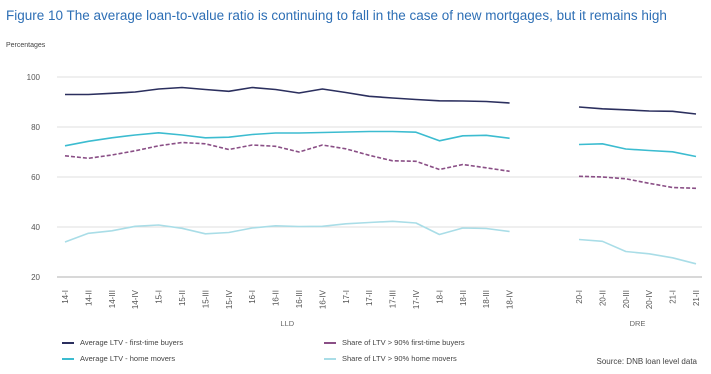 Image resolution: width=711 pixels, height=374 pixels. Describe the element at coordinates (34, 77) in the screenshot. I see `y-tick-label: 100` at that location.